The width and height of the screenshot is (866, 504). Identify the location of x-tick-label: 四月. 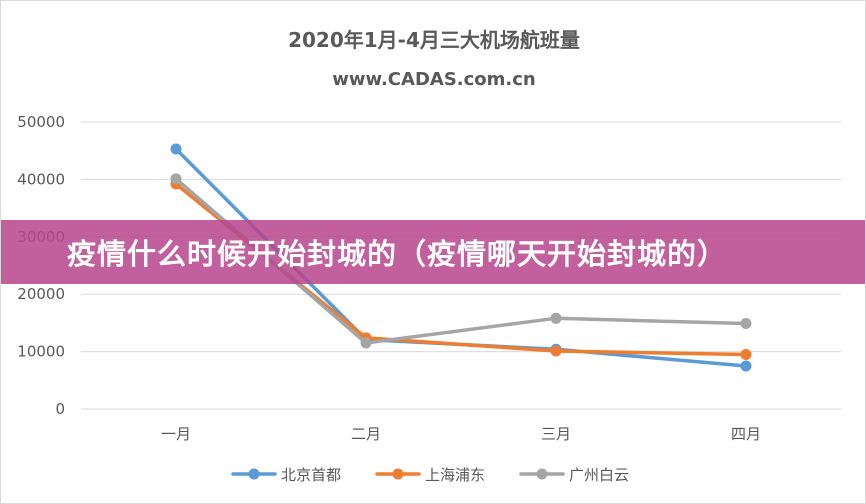
(746, 434).